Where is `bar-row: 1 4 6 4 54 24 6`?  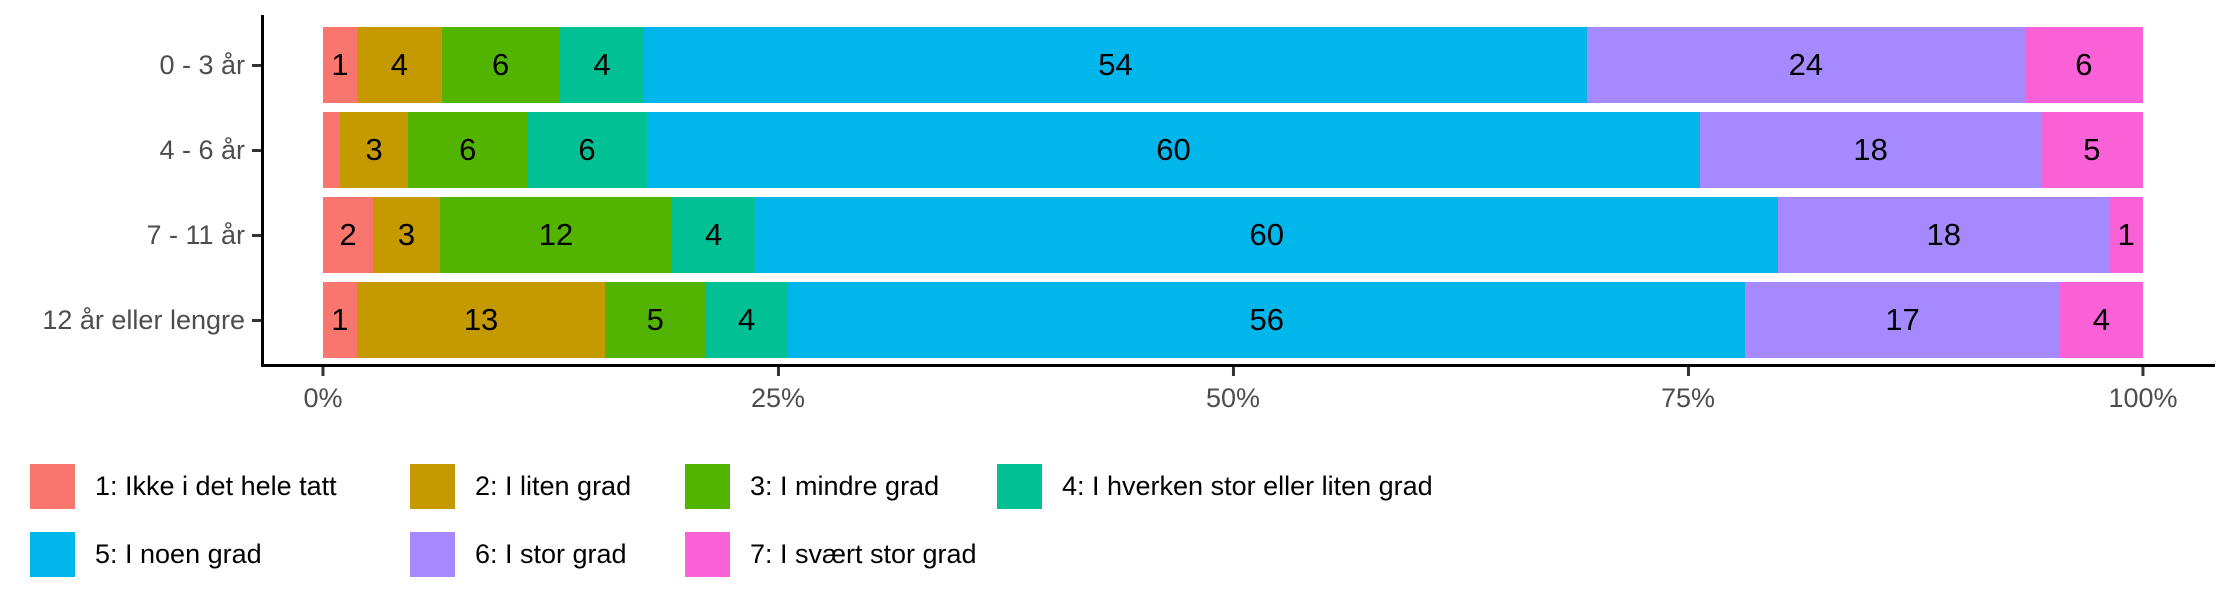
bar-row: 1 4 6 4 54 24 6 is located at coordinates (1233, 65).